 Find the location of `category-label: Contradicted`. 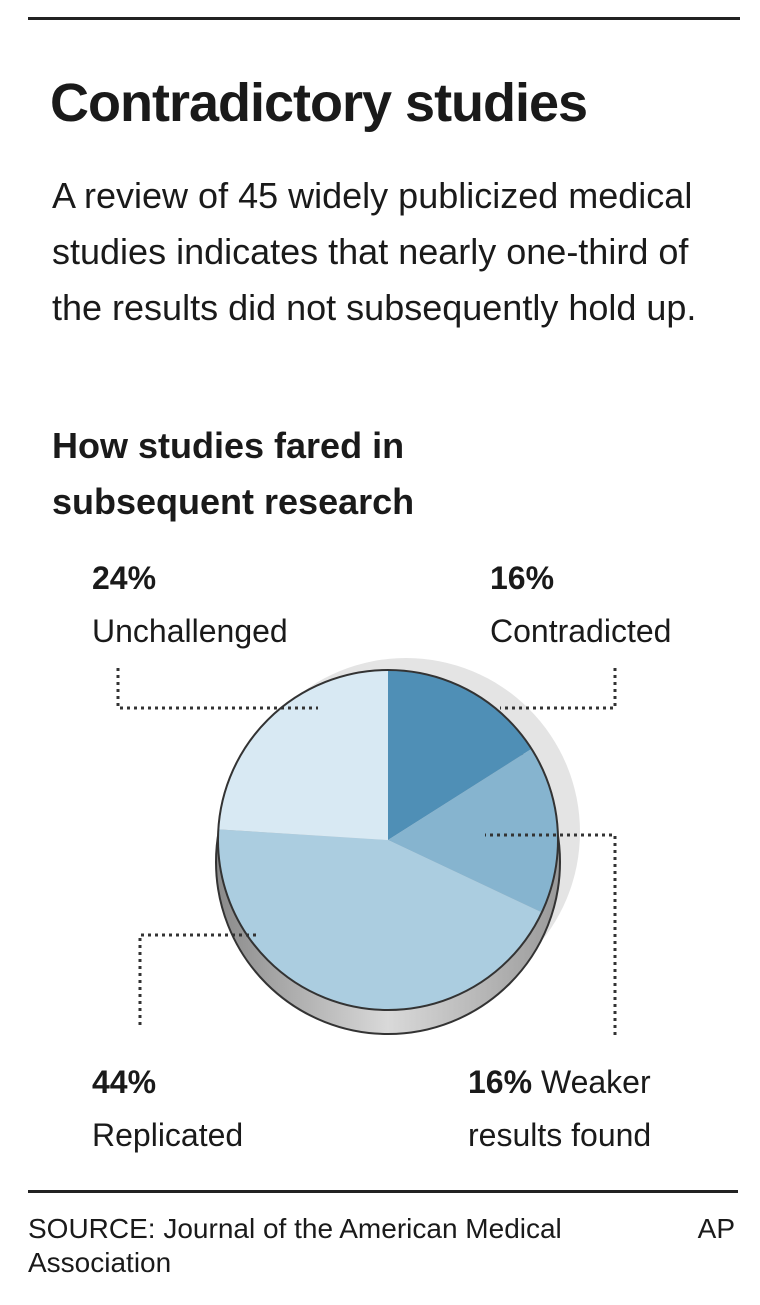

category-label: Contradicted is located at coordinates (581, 631).